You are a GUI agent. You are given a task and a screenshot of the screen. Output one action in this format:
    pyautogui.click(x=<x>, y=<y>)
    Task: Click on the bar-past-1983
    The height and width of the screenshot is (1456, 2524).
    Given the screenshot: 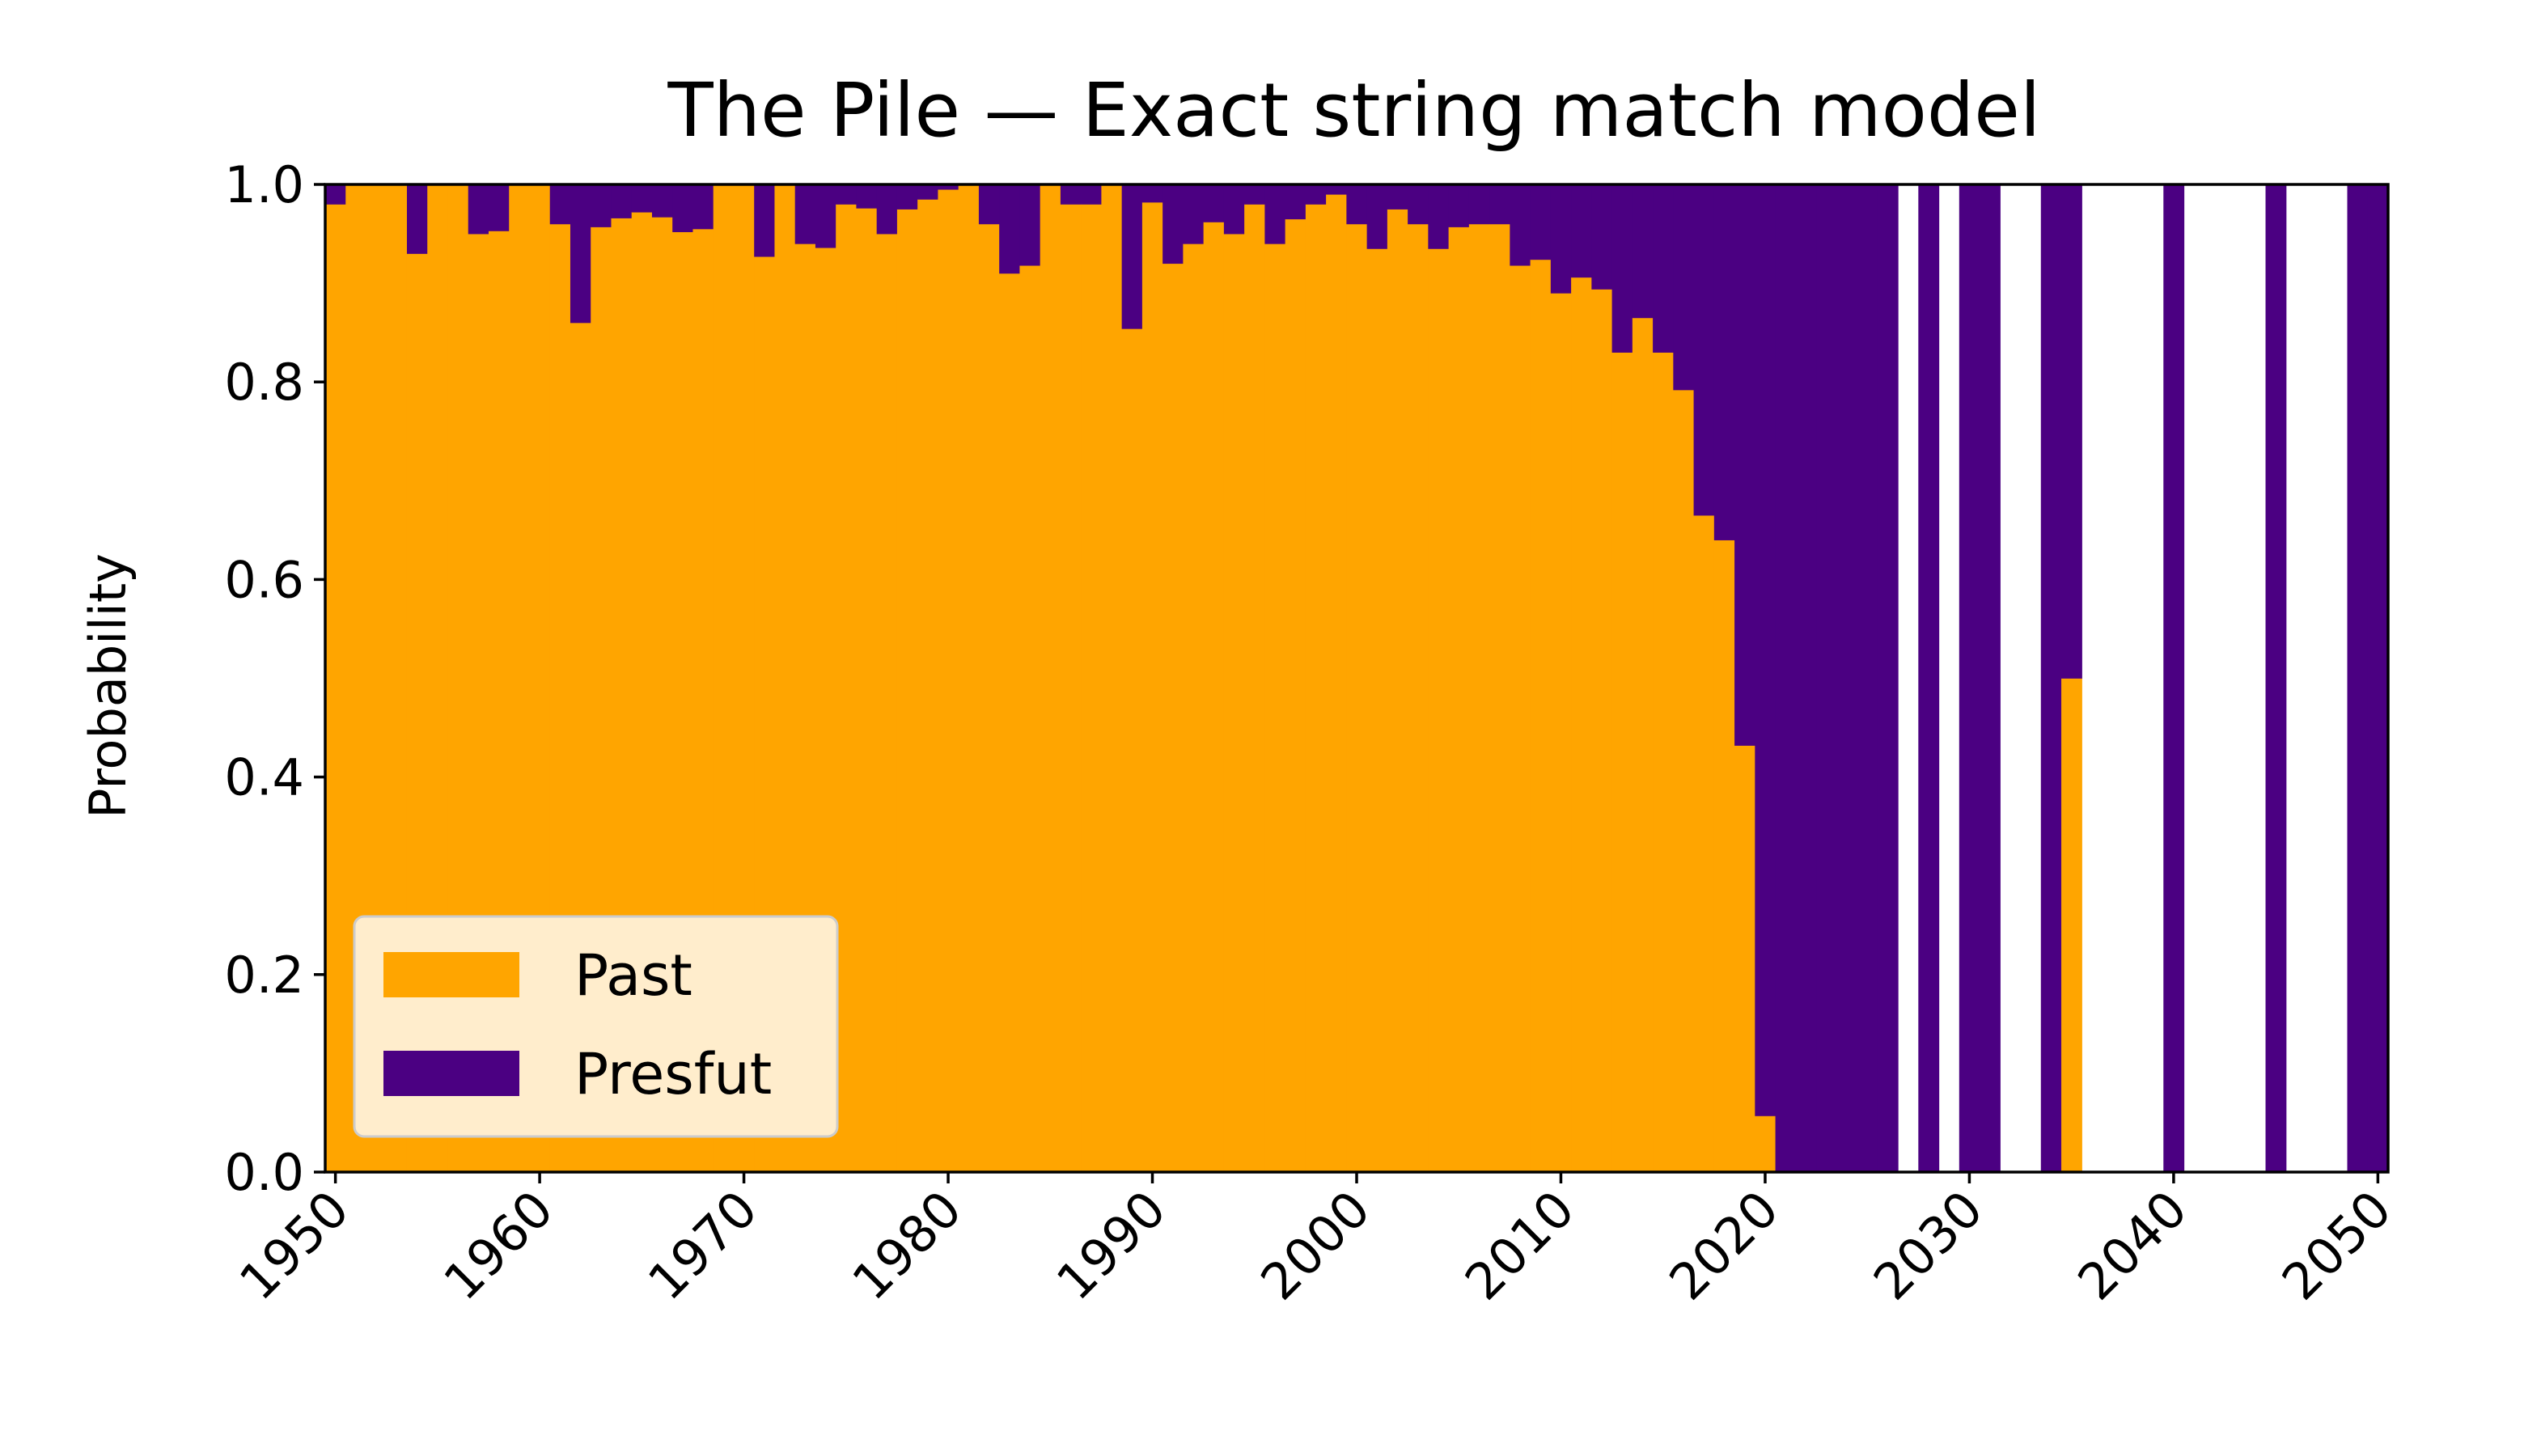 What is the action you would take?
    pyautogui.click(x=1010, y=723)
    